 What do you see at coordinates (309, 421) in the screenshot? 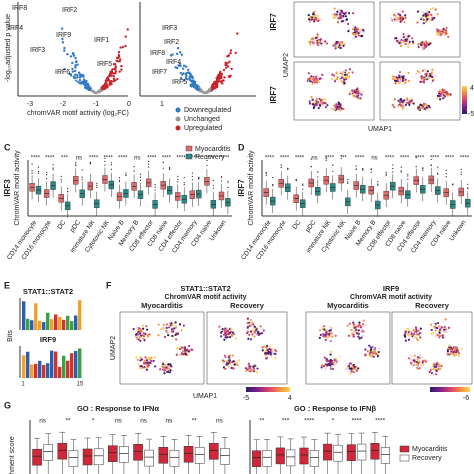
I see `significance: ****` at bounding box center [309, 421].